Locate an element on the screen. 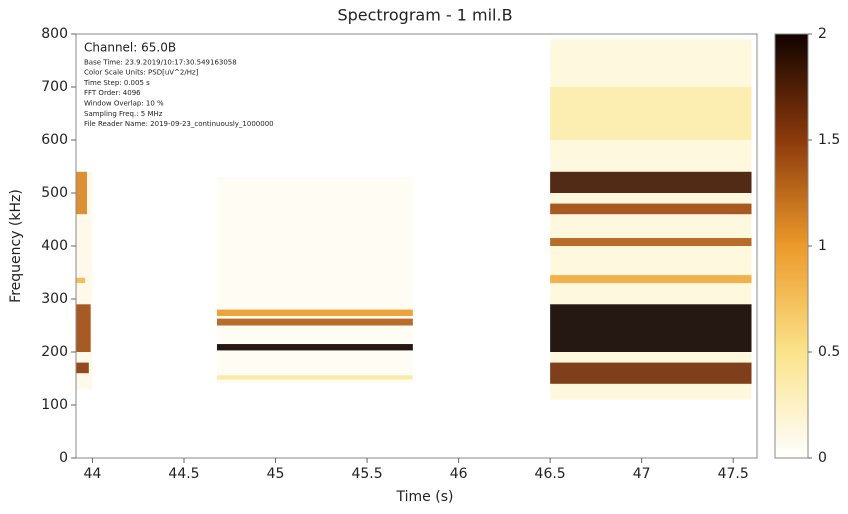  y-tick-label: 400 is located at coordinates (54, 246).